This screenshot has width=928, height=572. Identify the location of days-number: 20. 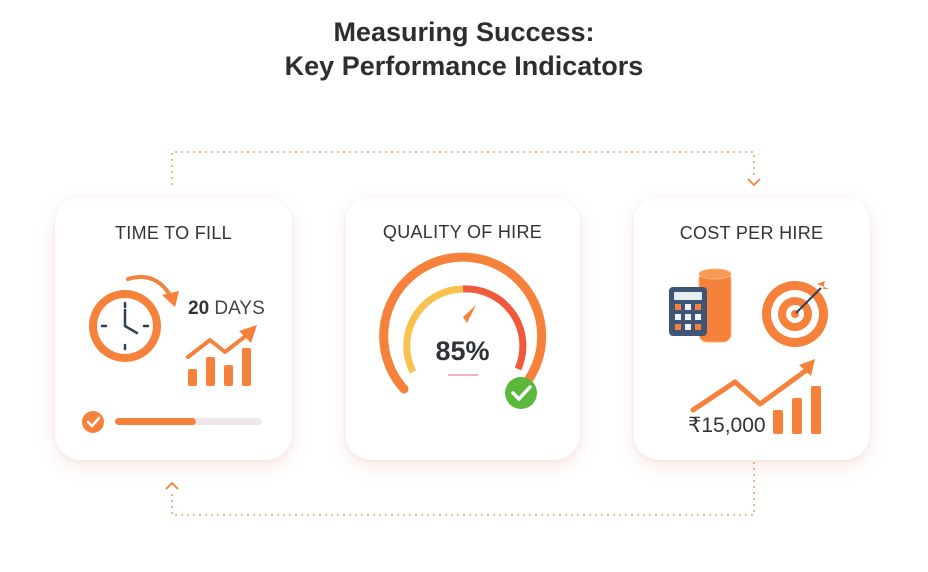
(199, 308).